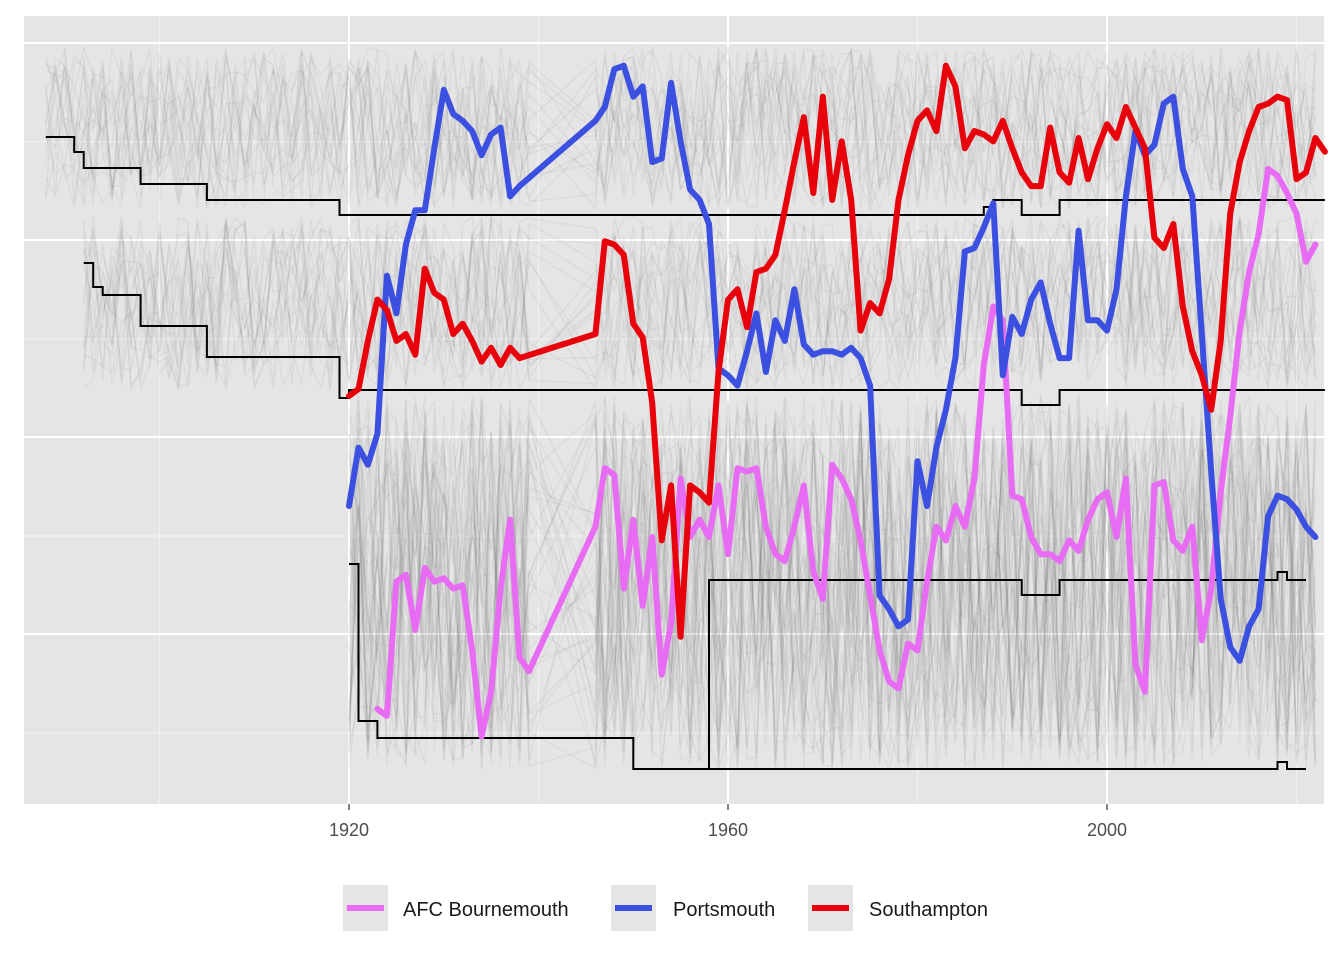 The width and height of the screenshot is (1344, 960). Describe the element at coordinates (928, 910) in the screenshot. I see `legend-label: Southampton` at that location.